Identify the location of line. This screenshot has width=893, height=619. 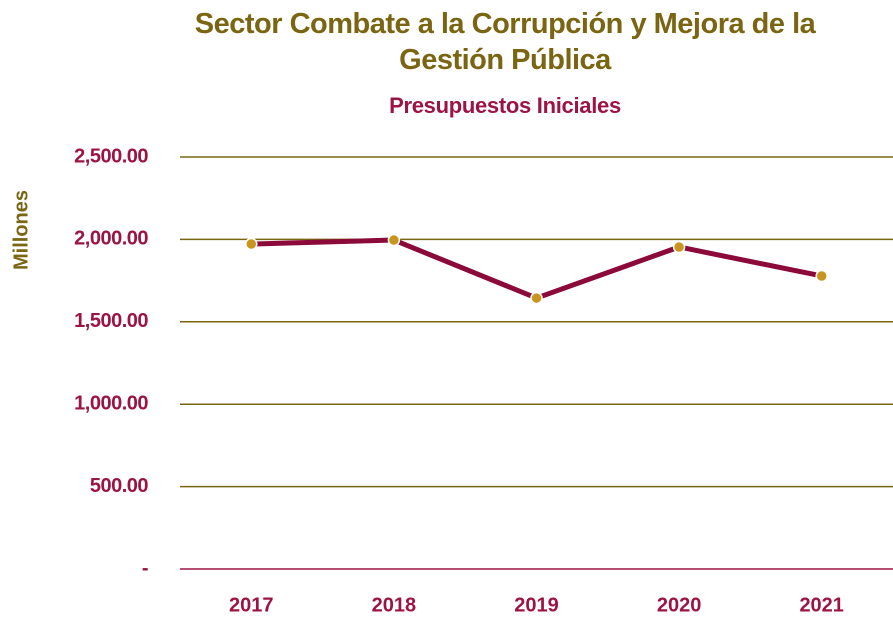
(537, 269).